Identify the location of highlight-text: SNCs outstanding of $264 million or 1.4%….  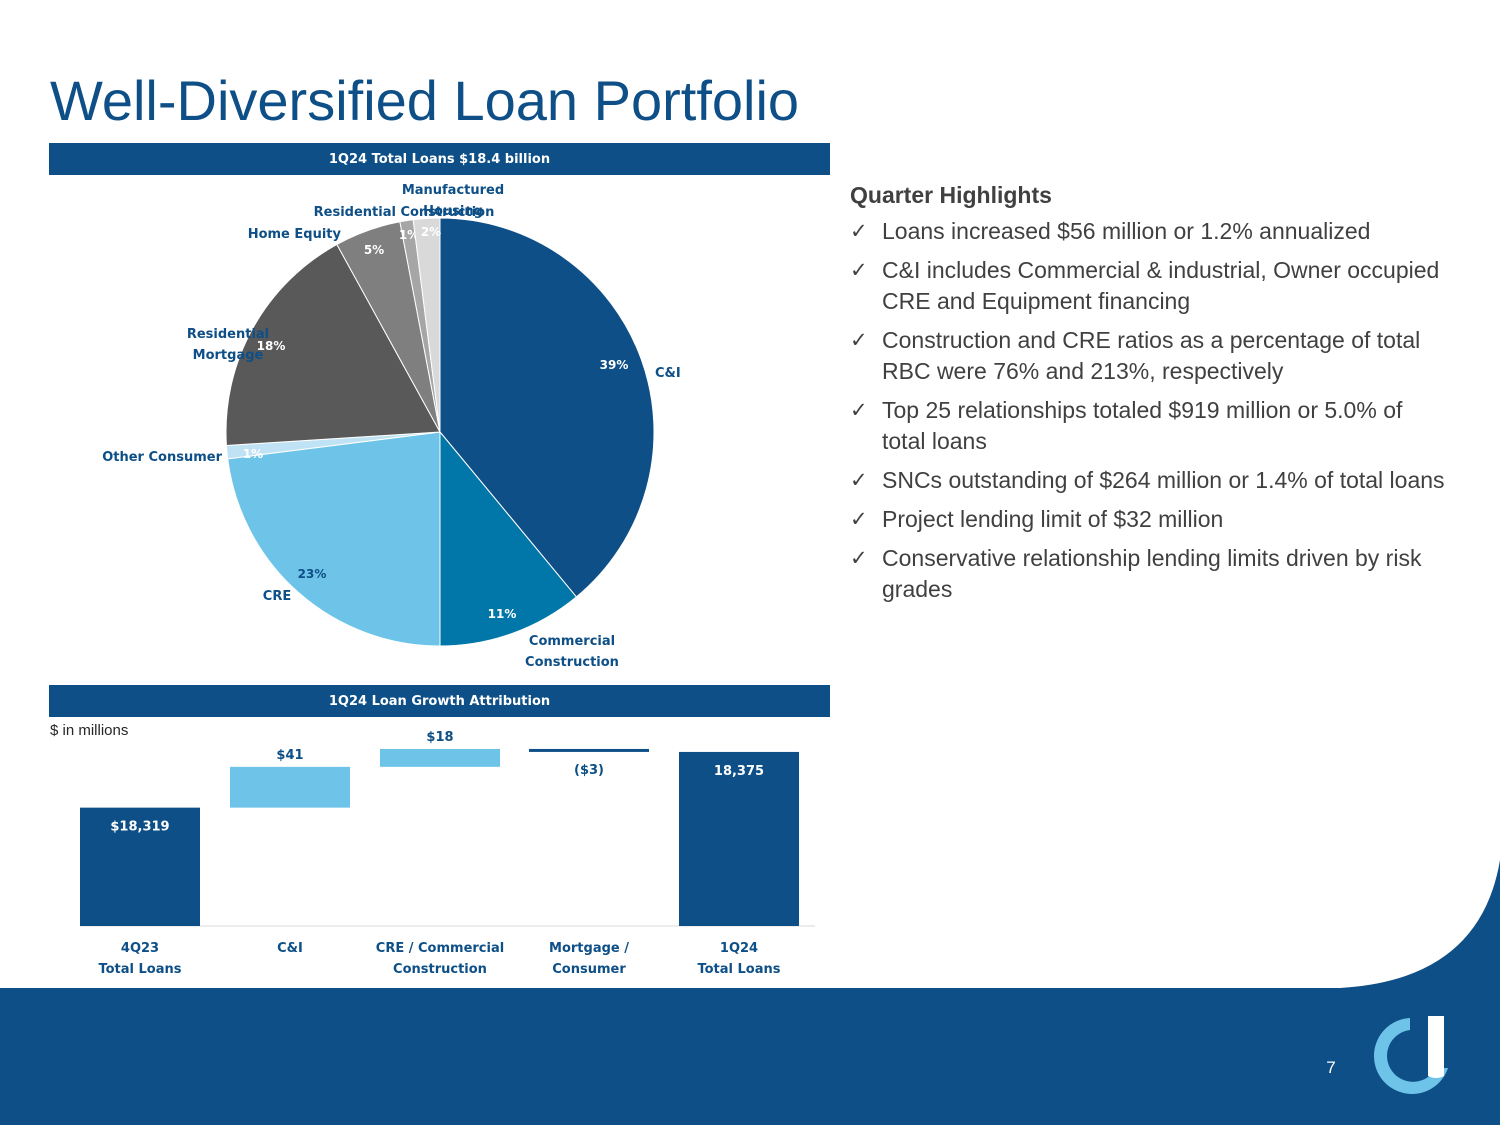
(1163, 480).